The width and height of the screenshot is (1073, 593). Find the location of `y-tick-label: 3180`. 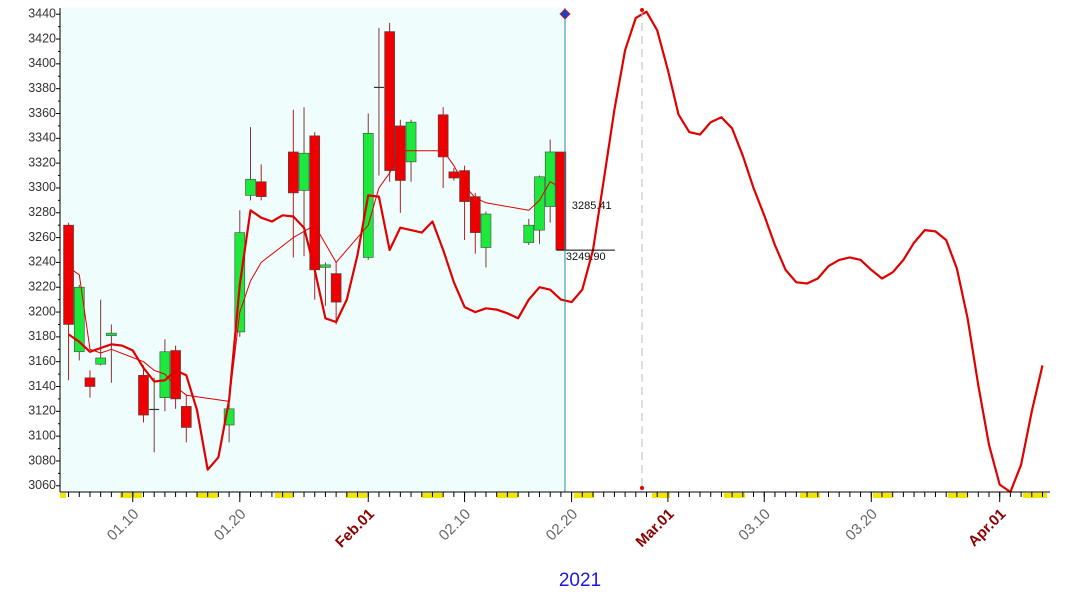

y-tick-label: 3180 is located at coordinates (42, 336).